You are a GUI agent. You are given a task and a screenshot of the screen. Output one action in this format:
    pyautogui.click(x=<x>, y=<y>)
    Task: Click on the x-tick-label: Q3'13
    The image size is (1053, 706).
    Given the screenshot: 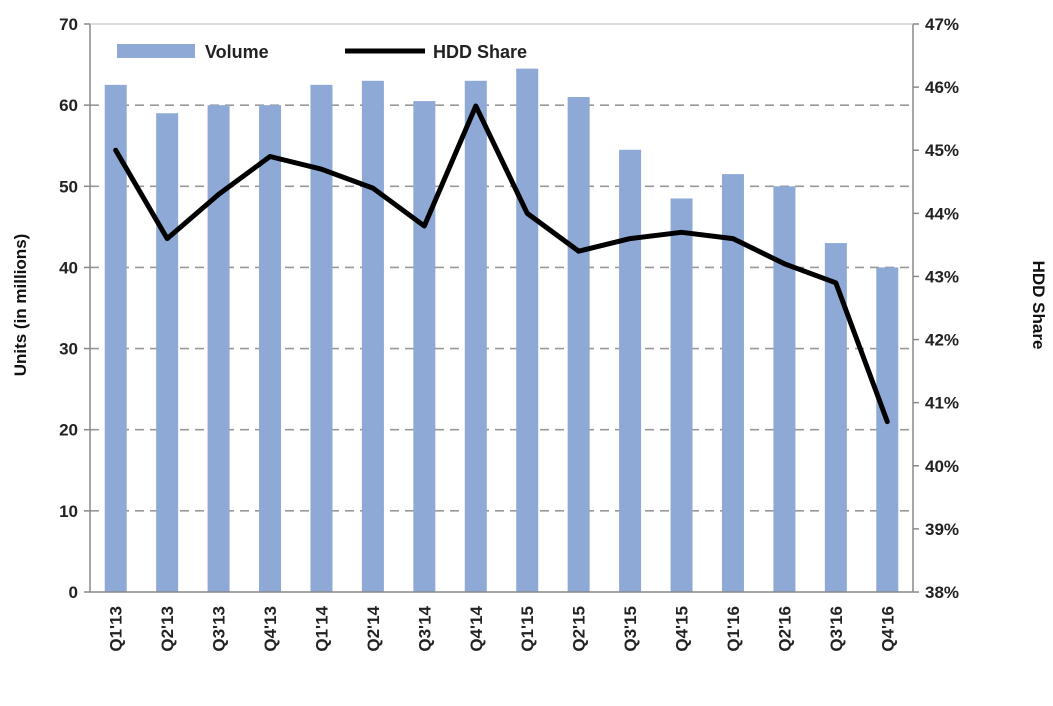 What is the action you would take?
    pyautogui.click(x=219, y=629)
    